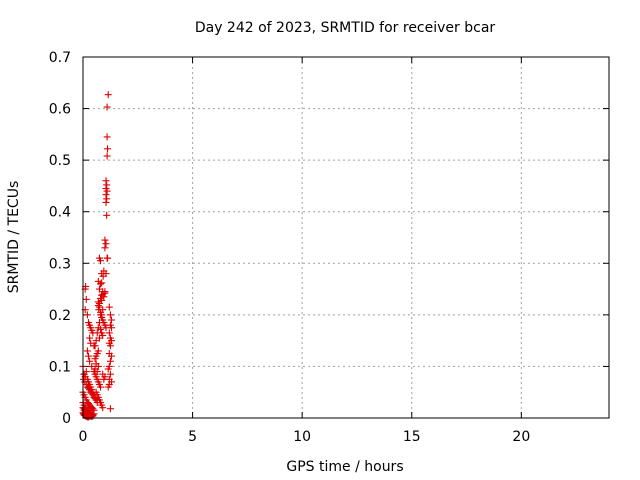 This screenshot has height=480, width=640. What do you see at coordinates (14, 237) in the screenshot?
I see `y-axis-label: SRMTID / TECUs` at bounding box center [14, 237].